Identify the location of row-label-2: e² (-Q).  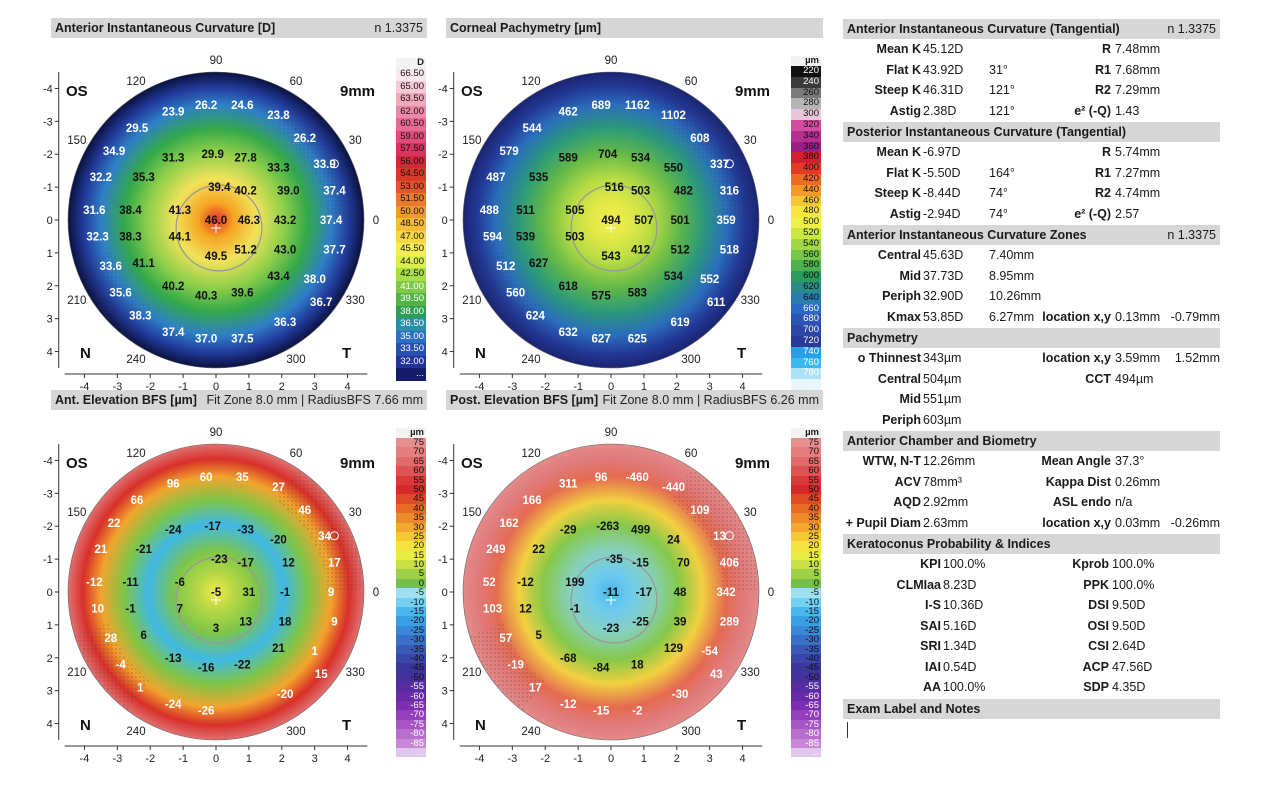
(1092, 110).